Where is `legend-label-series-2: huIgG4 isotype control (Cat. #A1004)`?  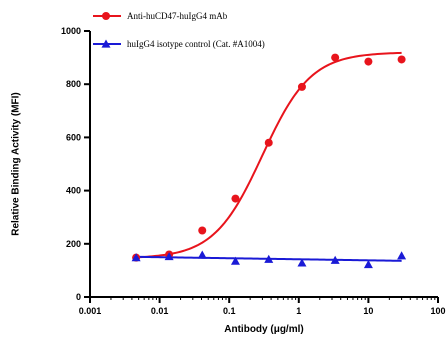 legend-label-series-2: huIgG4 isotype control (Cat. #A1004) is located at coordinates (196, 44).